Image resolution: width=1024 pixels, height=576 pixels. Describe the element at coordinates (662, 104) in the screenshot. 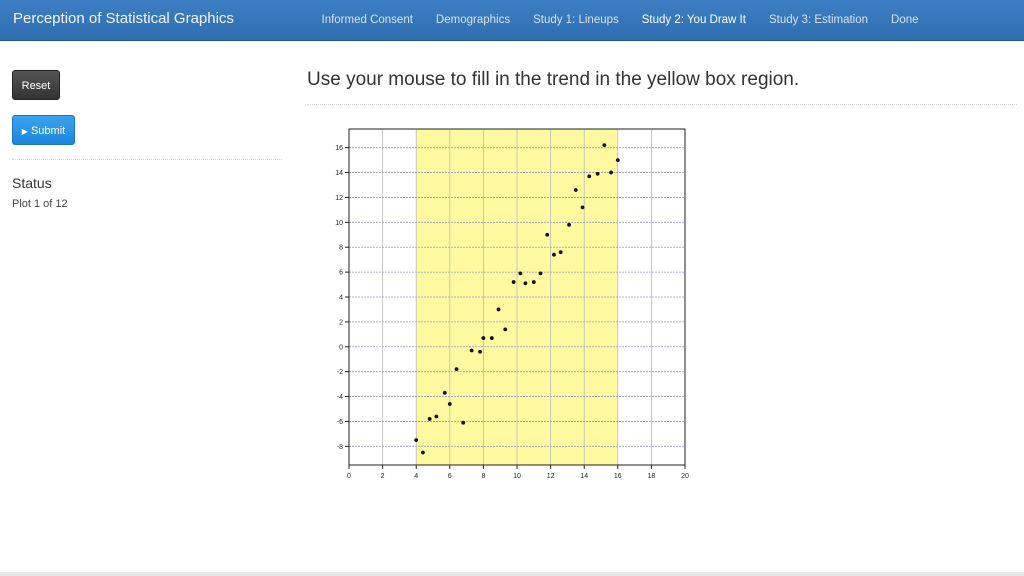

I see `main-divider` at that location.